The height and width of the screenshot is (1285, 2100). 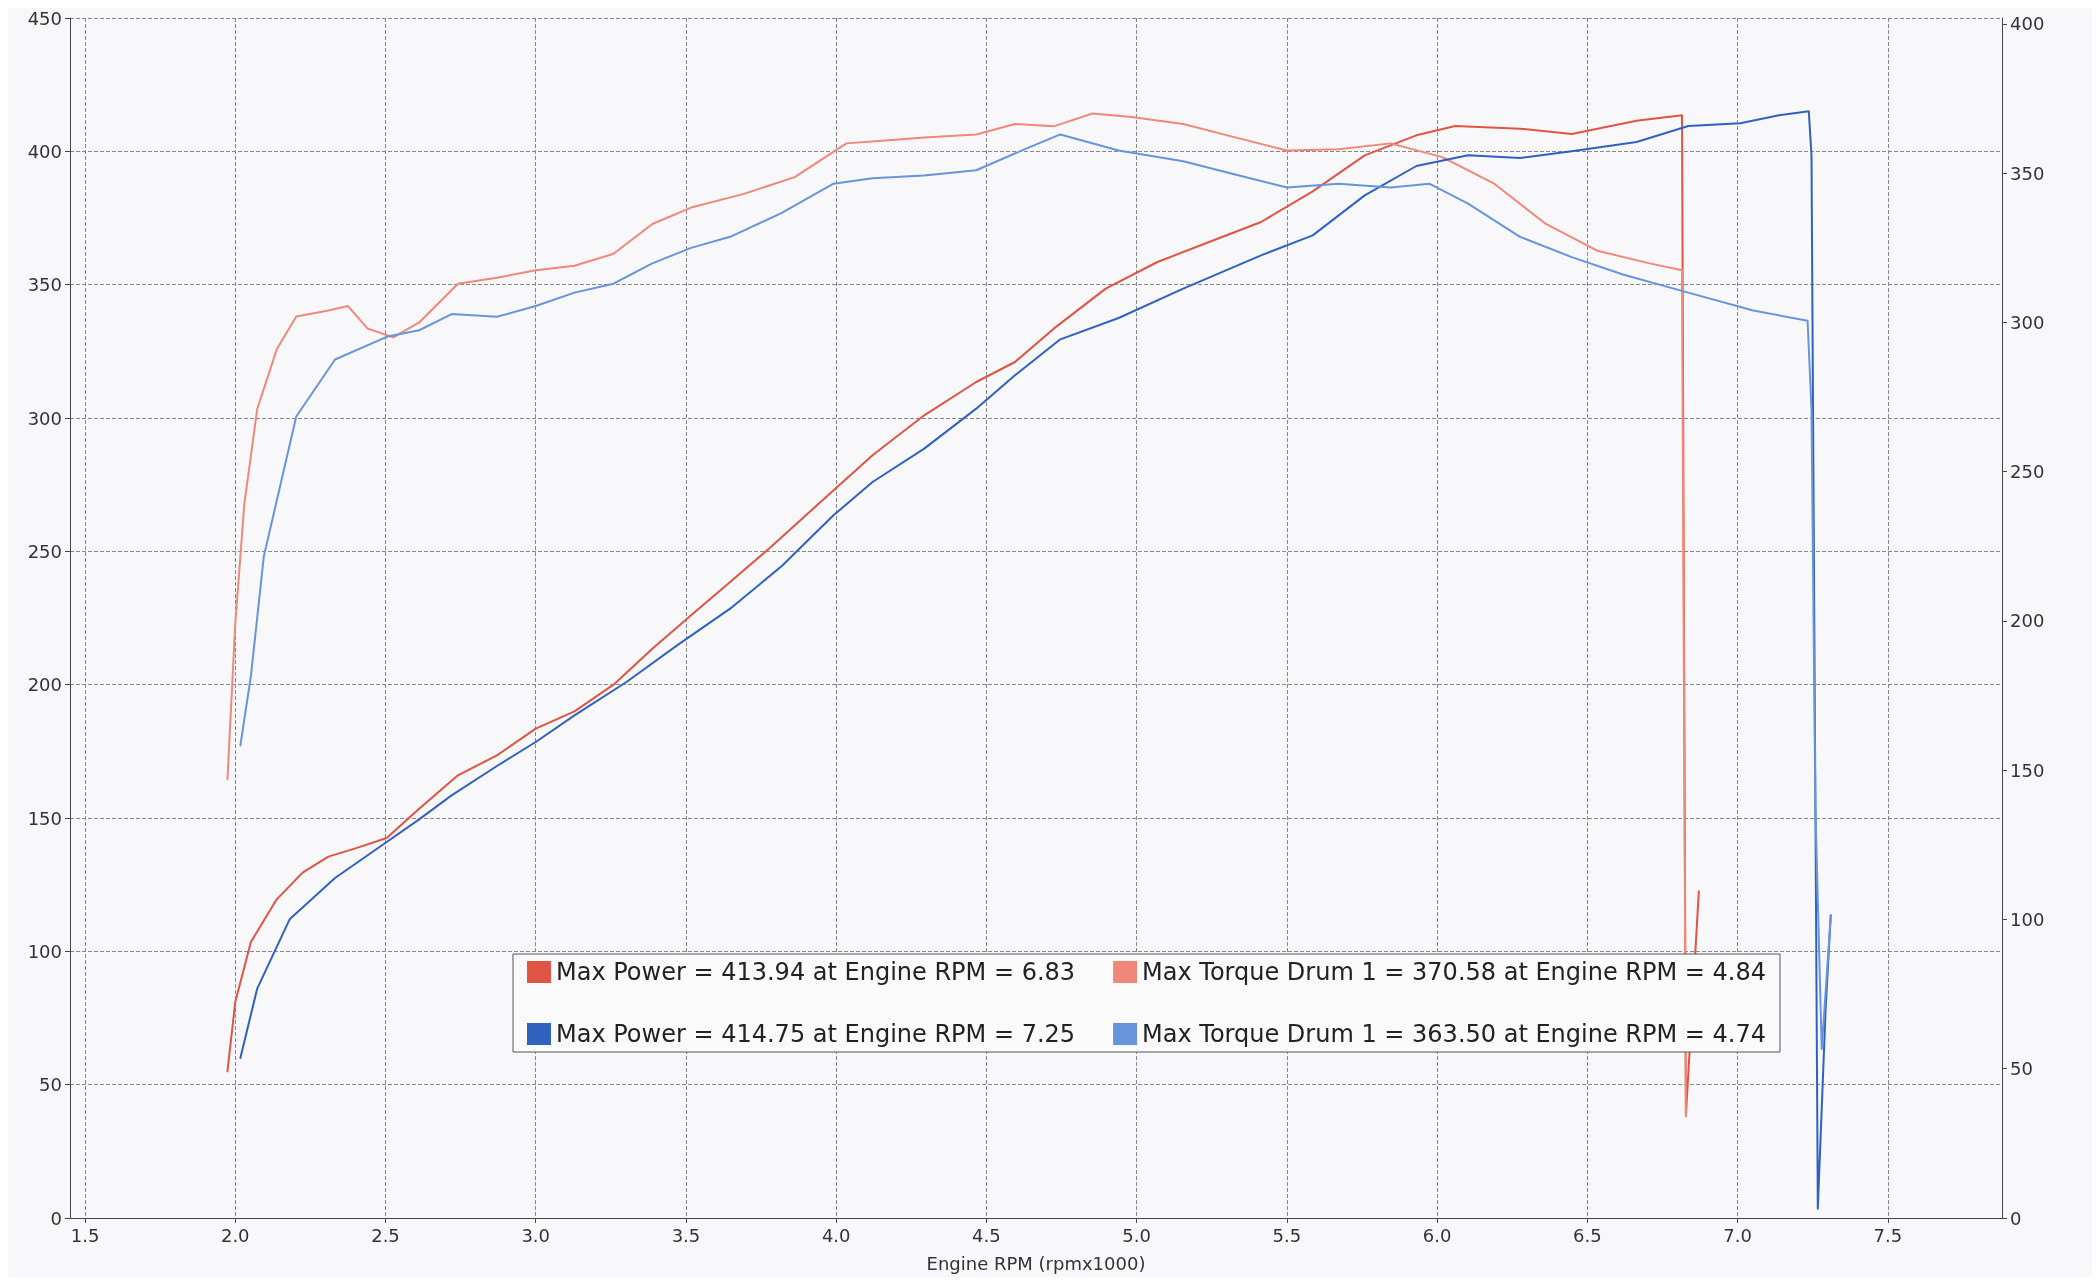 I want to click on y2-tick-label: 300, so click(x=2027, y=322).